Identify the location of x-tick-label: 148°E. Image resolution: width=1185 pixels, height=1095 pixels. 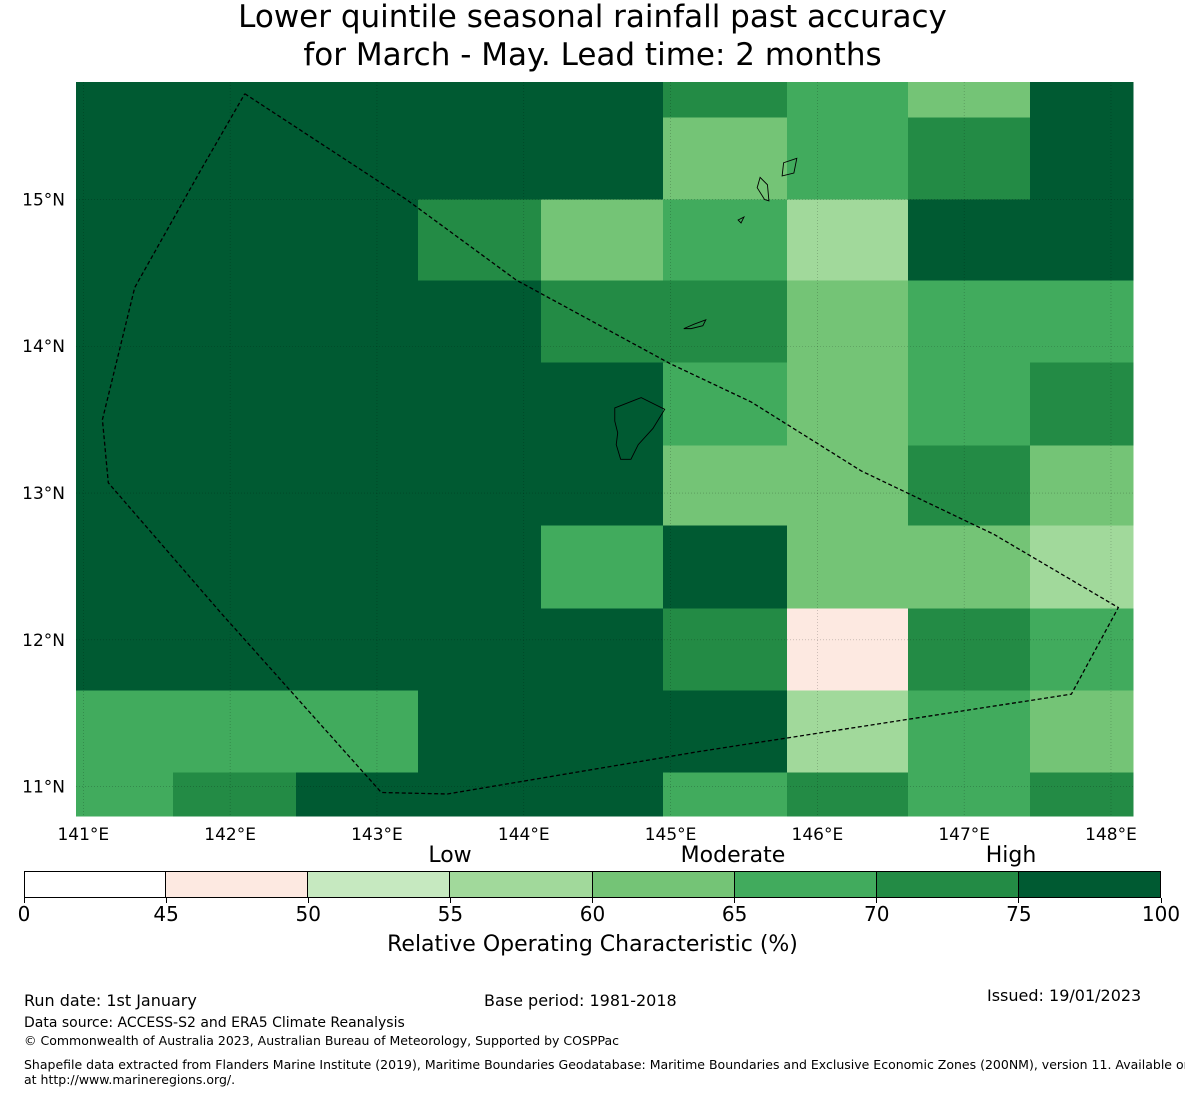
(1111, 832).